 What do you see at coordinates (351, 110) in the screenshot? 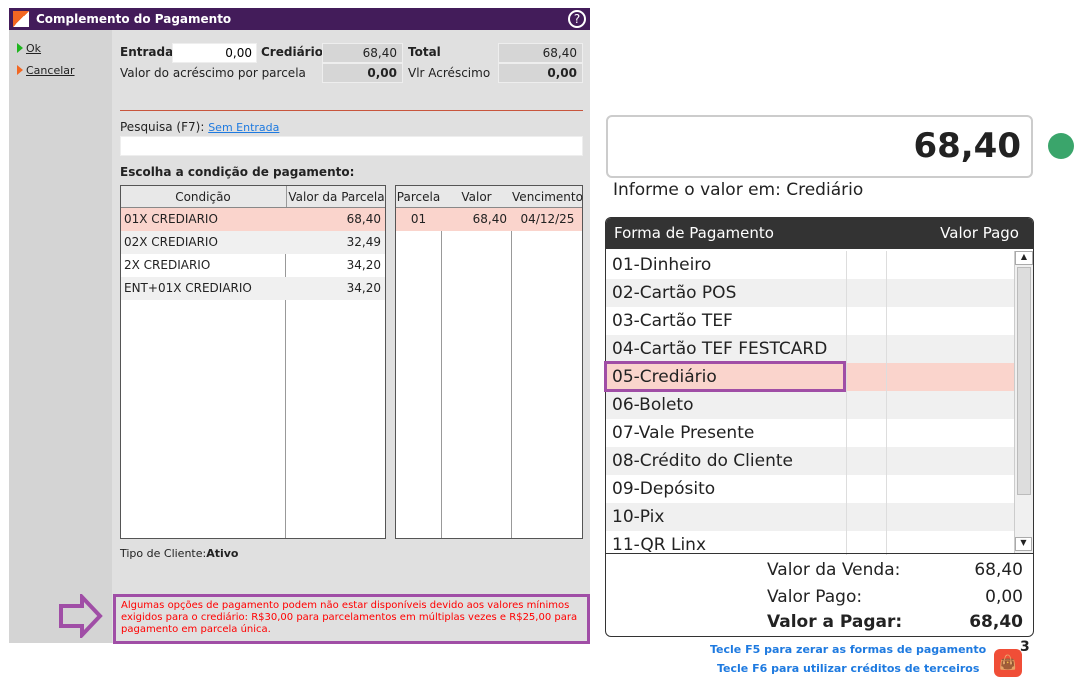
I see `divider` at bounding box center [351, 110].